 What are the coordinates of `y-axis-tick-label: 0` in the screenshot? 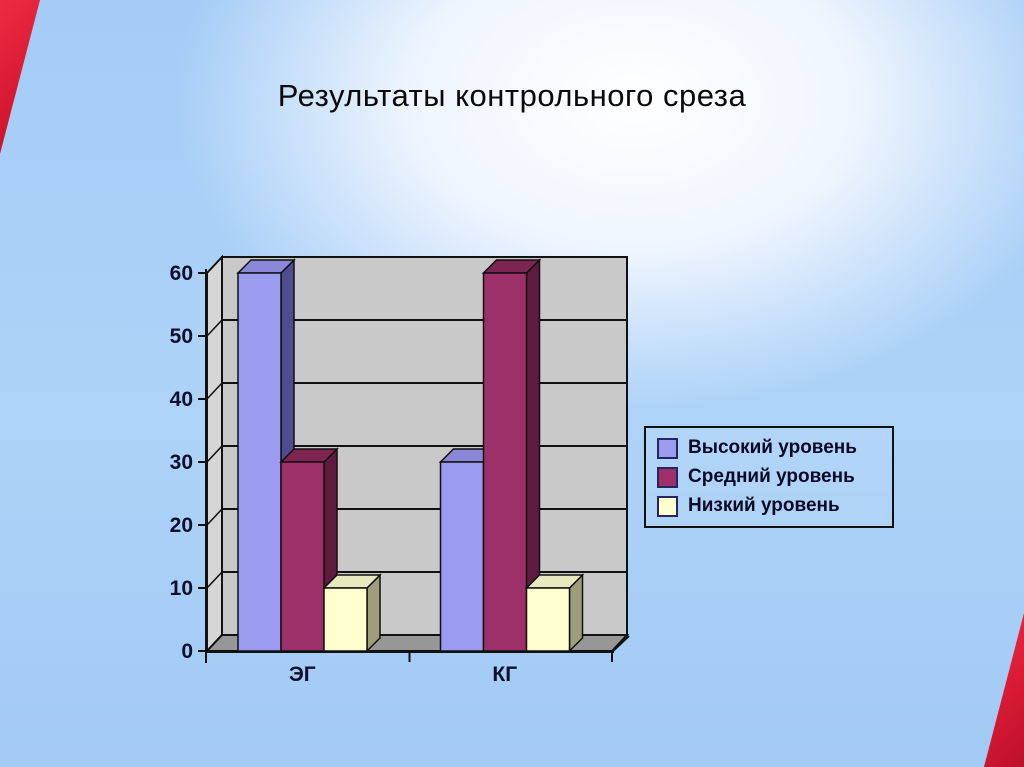 It's located at (187, 651).